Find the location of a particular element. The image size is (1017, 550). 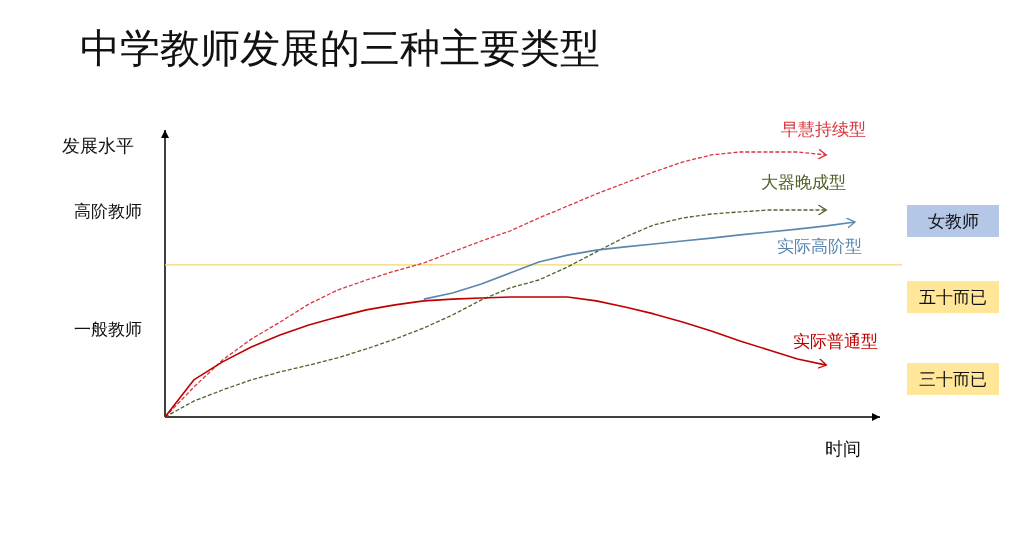

text: 女教师 is located at coordinates (953, 221).